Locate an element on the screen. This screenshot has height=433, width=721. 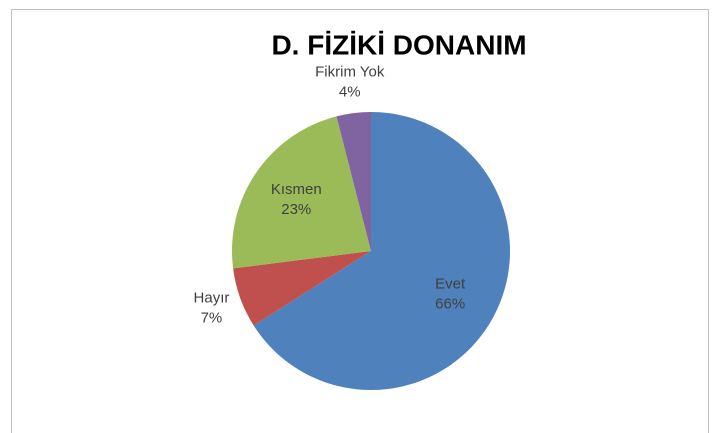
slice-value-label: 4% is located at coordinates (350, 92).